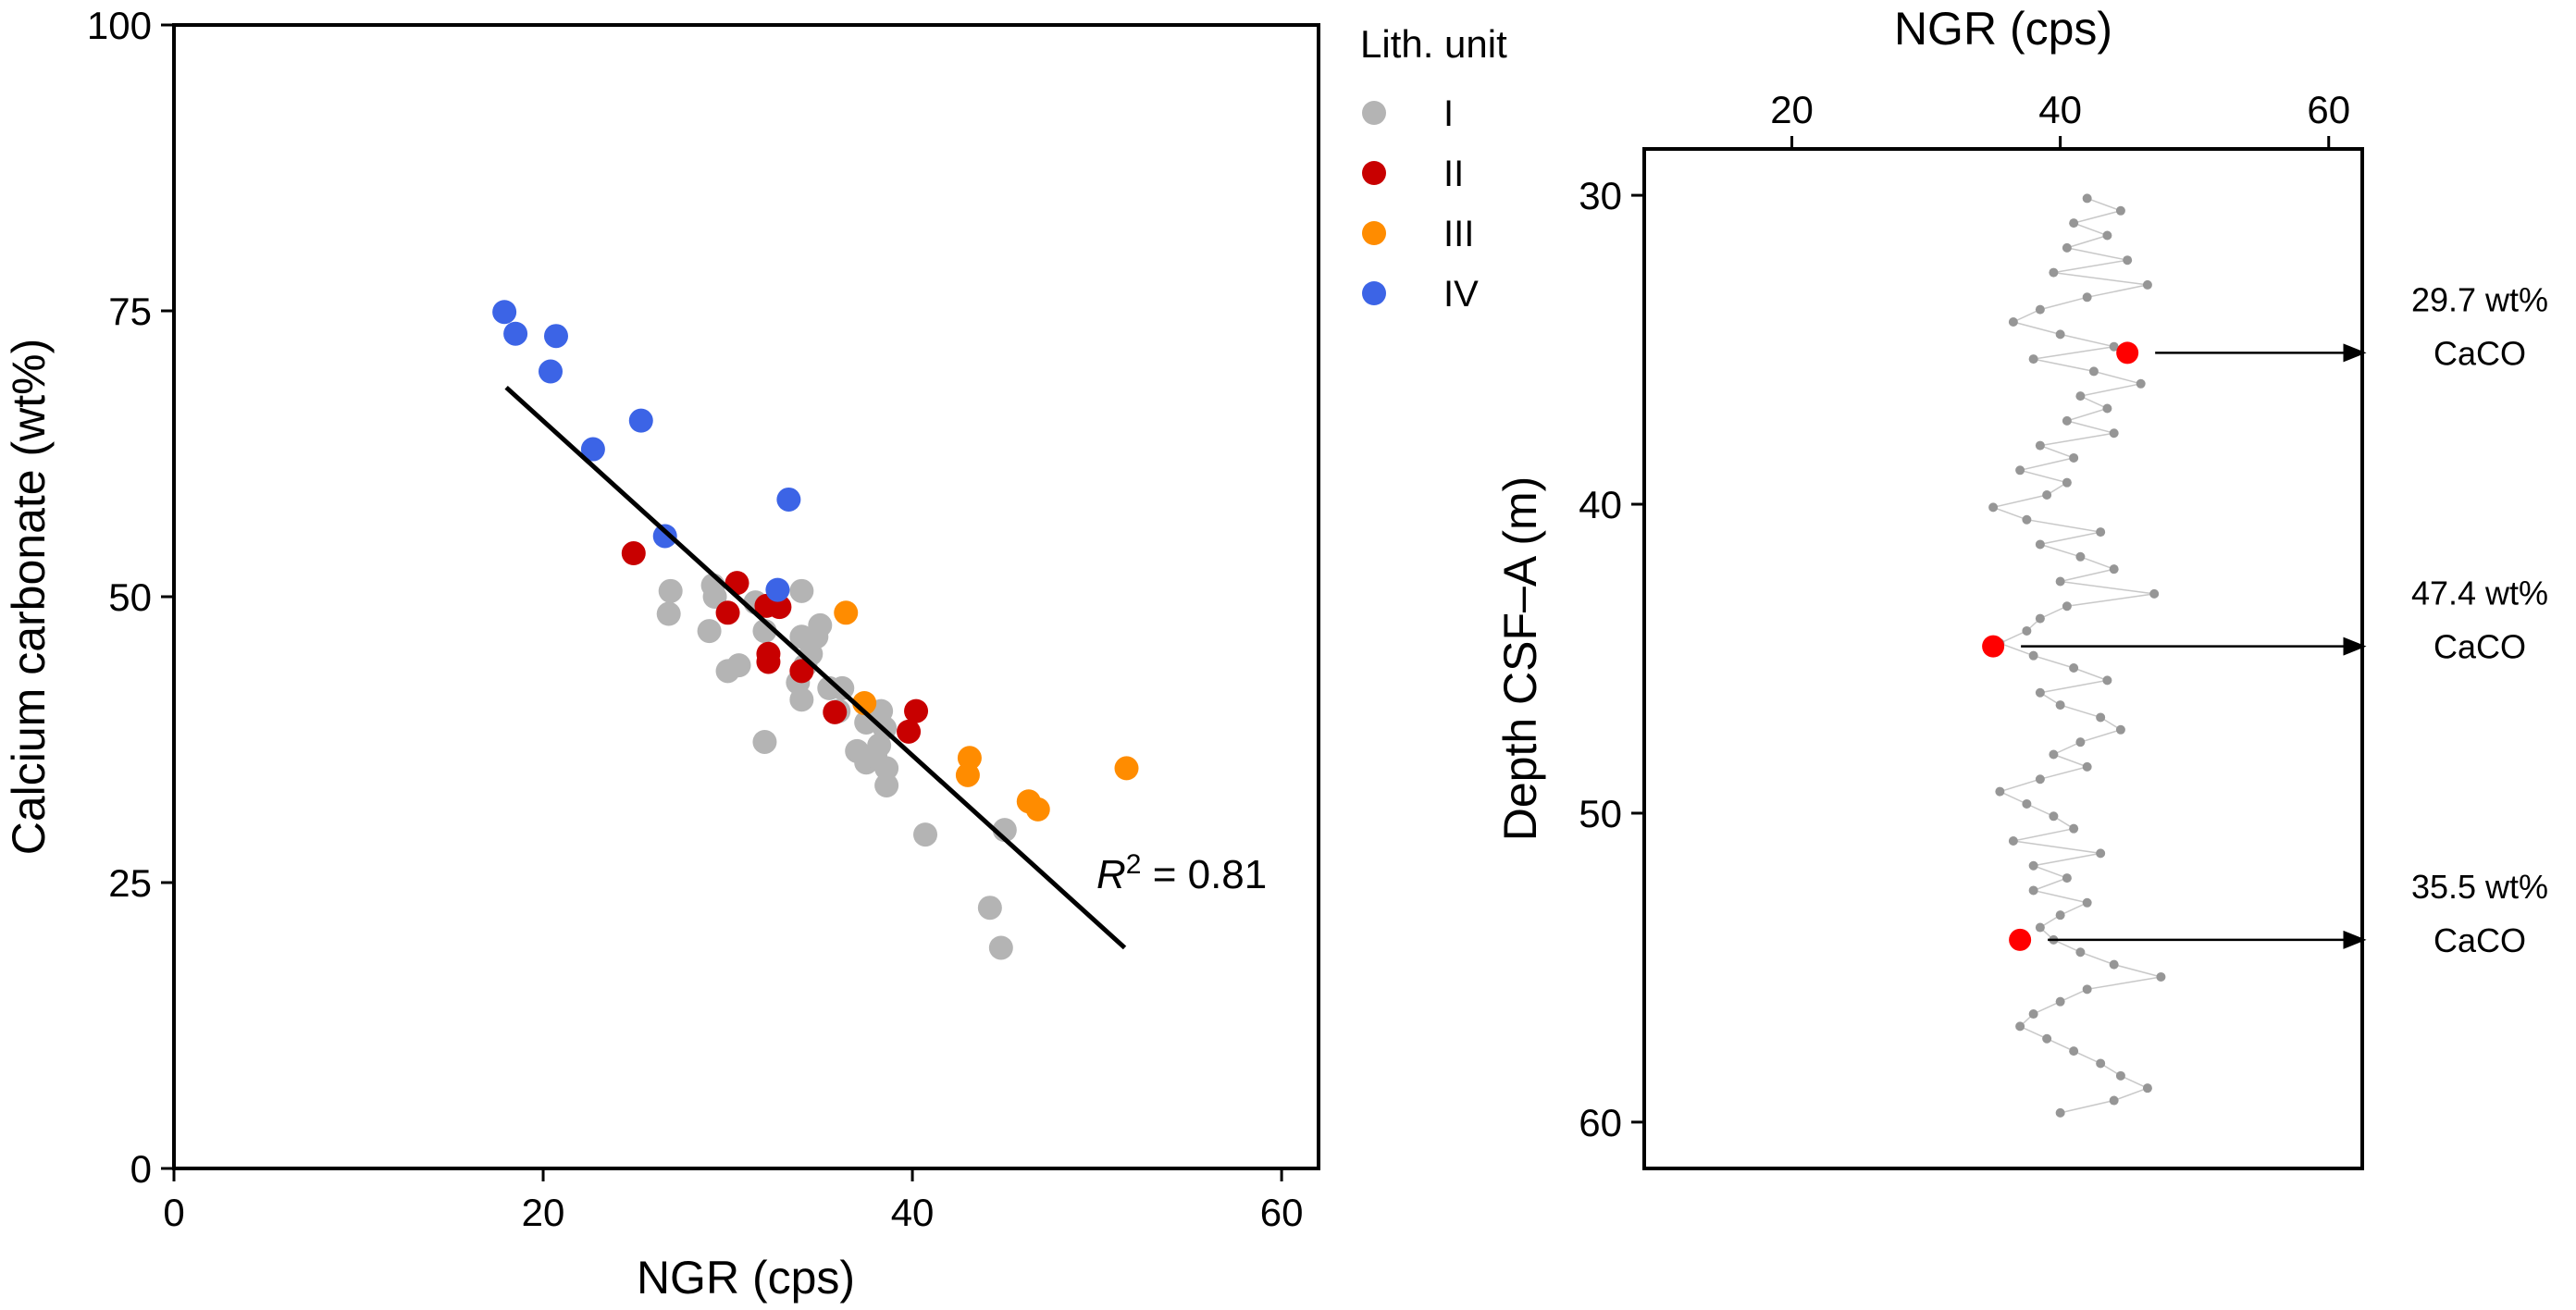 This screenshot has height=1310, width=2576. What do you see at coordinates (1601, 813) in the screenshot?
I see `depth-y-tick-label-50: 50` at bounding box center [1601, 813].